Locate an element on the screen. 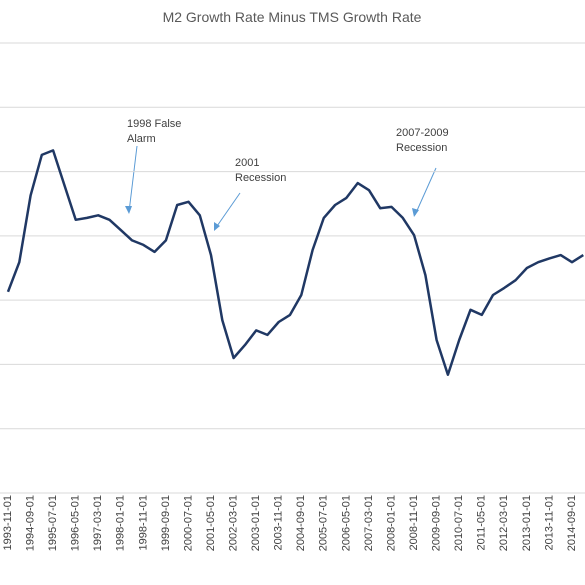 The image size is (585, 585). chart-title: M2 Growth Rate Minus TMS Growth Rate is located at coordinates (292, 17).